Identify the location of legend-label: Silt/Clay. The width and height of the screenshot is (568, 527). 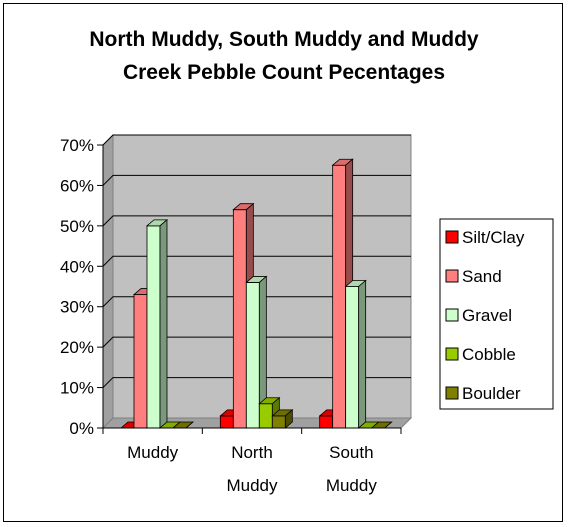
(493, 237).